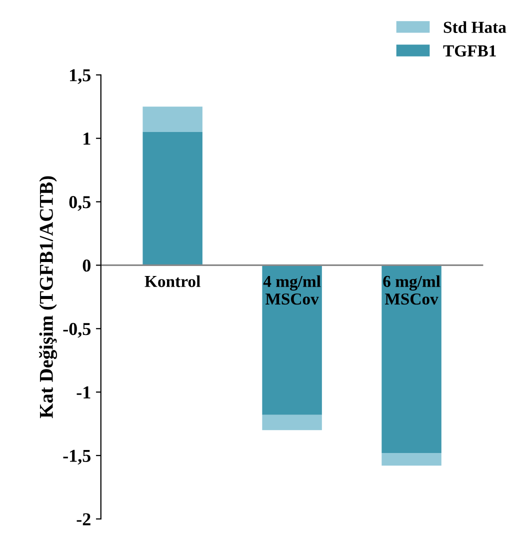 This screenshot has width=531, height=535. I want to click on x-tick-label: Kontrol, so click(172, 281).